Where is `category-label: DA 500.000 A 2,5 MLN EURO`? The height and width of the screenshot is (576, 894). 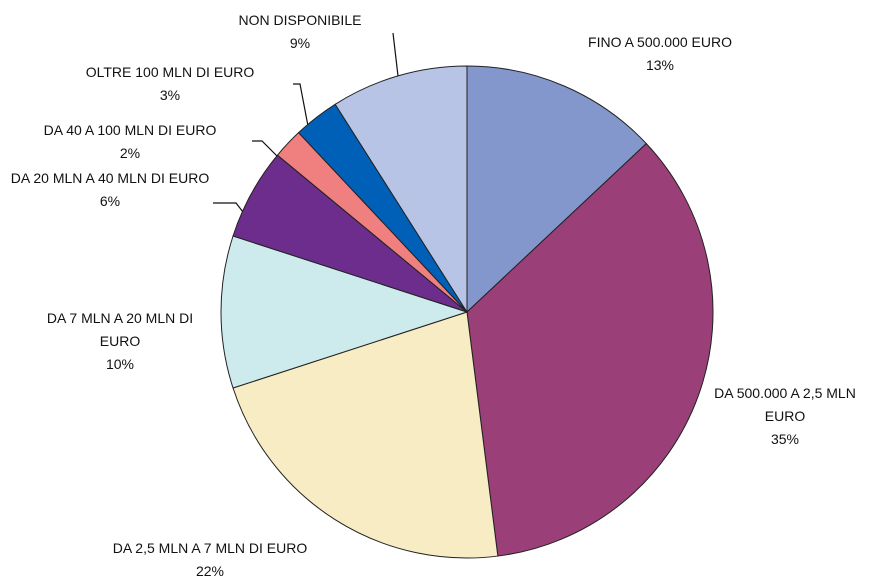 category-label: DA 500.000 A 2,5 MLN EURO is located at coordinates (785, 404).